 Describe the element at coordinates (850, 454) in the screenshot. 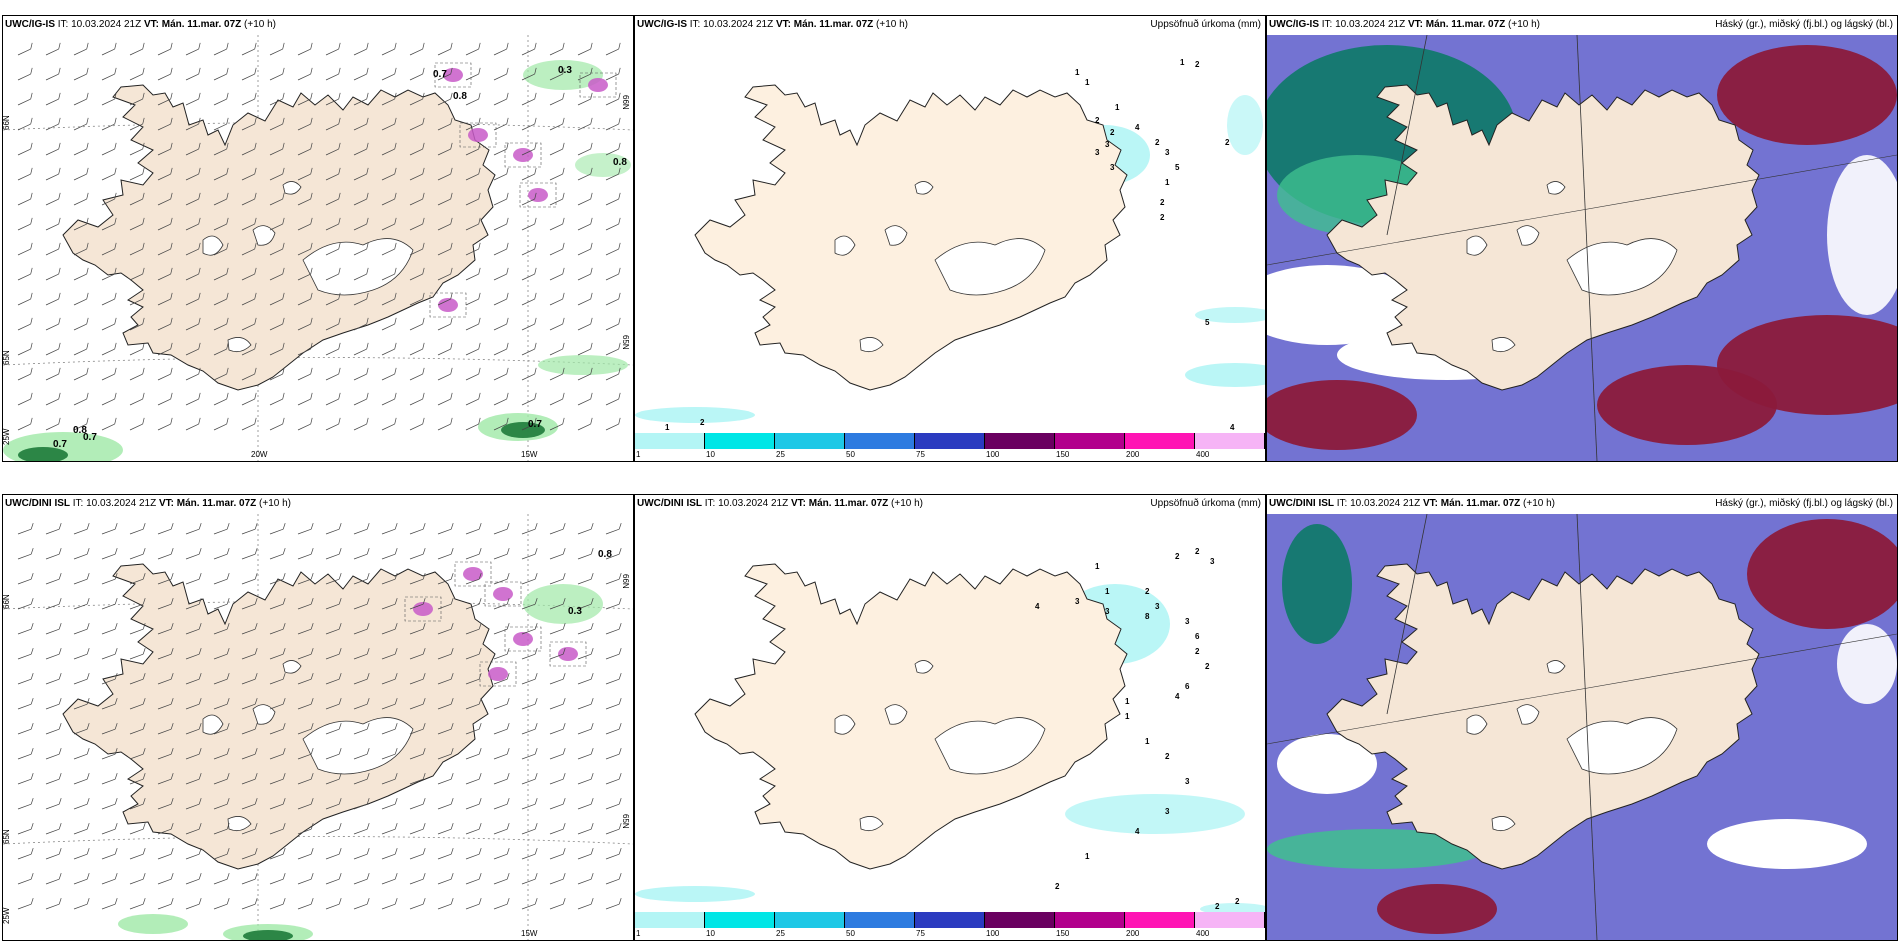

I see `colorbar-tick: 50` at that location.